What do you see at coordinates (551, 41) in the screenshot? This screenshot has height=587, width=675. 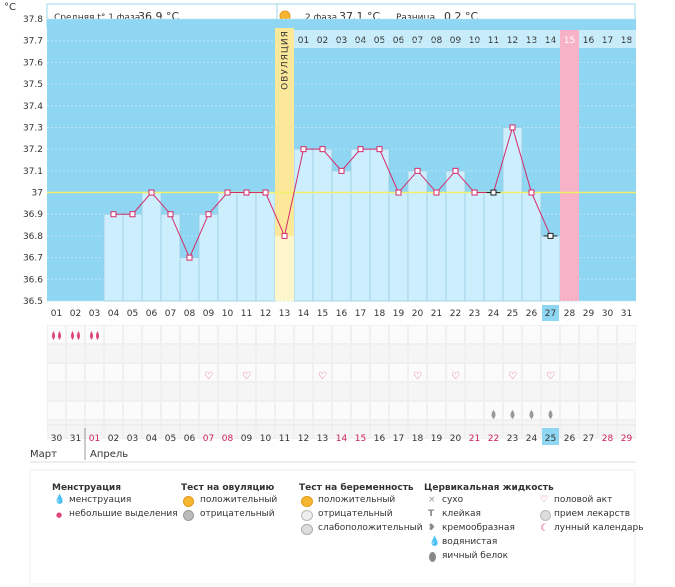 I see `luteal-day-label: 14` at bounding box center [551, 41].